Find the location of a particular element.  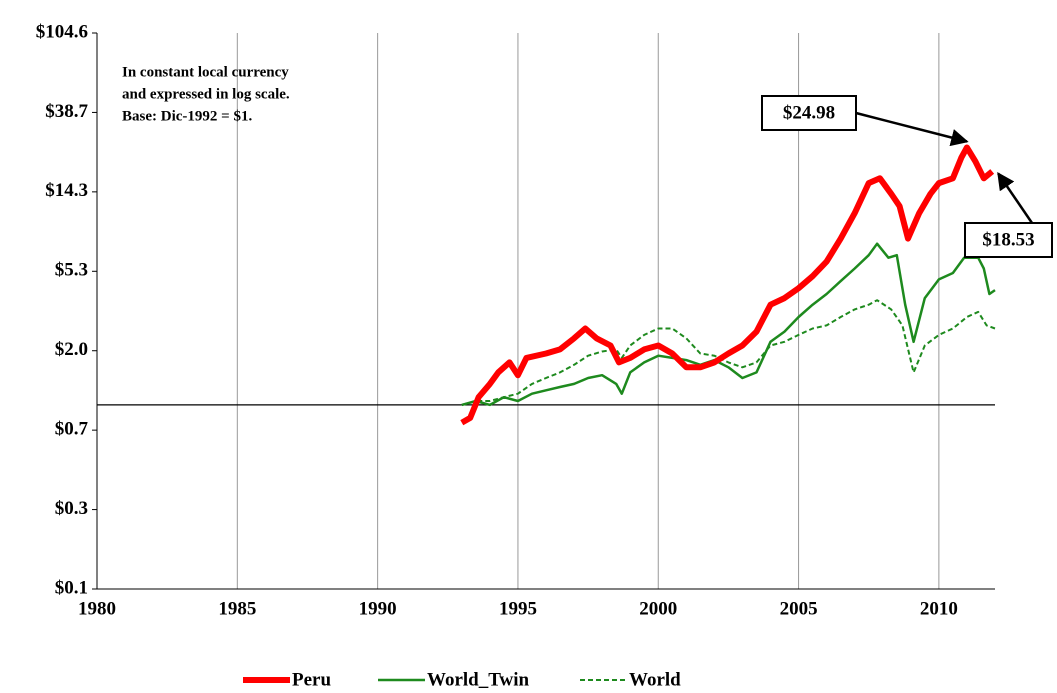

x-tick-label: 1985 is located at coordinates (237, 608).